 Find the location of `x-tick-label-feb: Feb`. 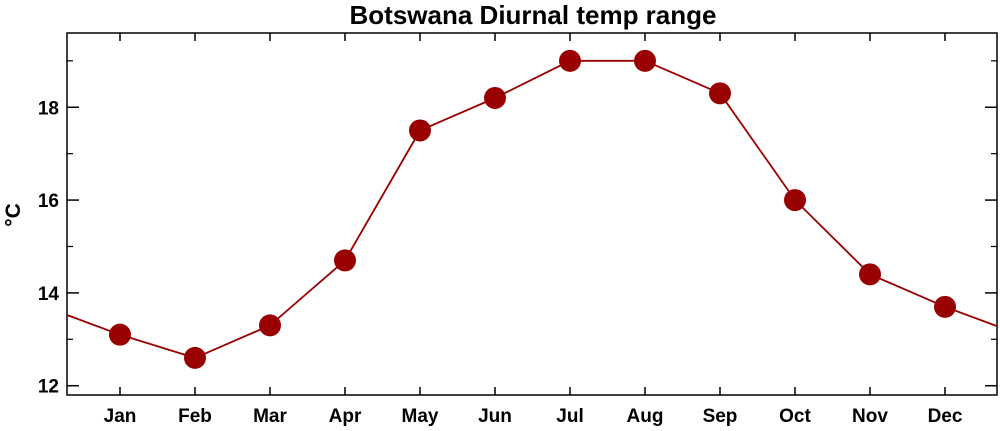

x-tick-label-feb: Feb is located at coordinates (195, 416).